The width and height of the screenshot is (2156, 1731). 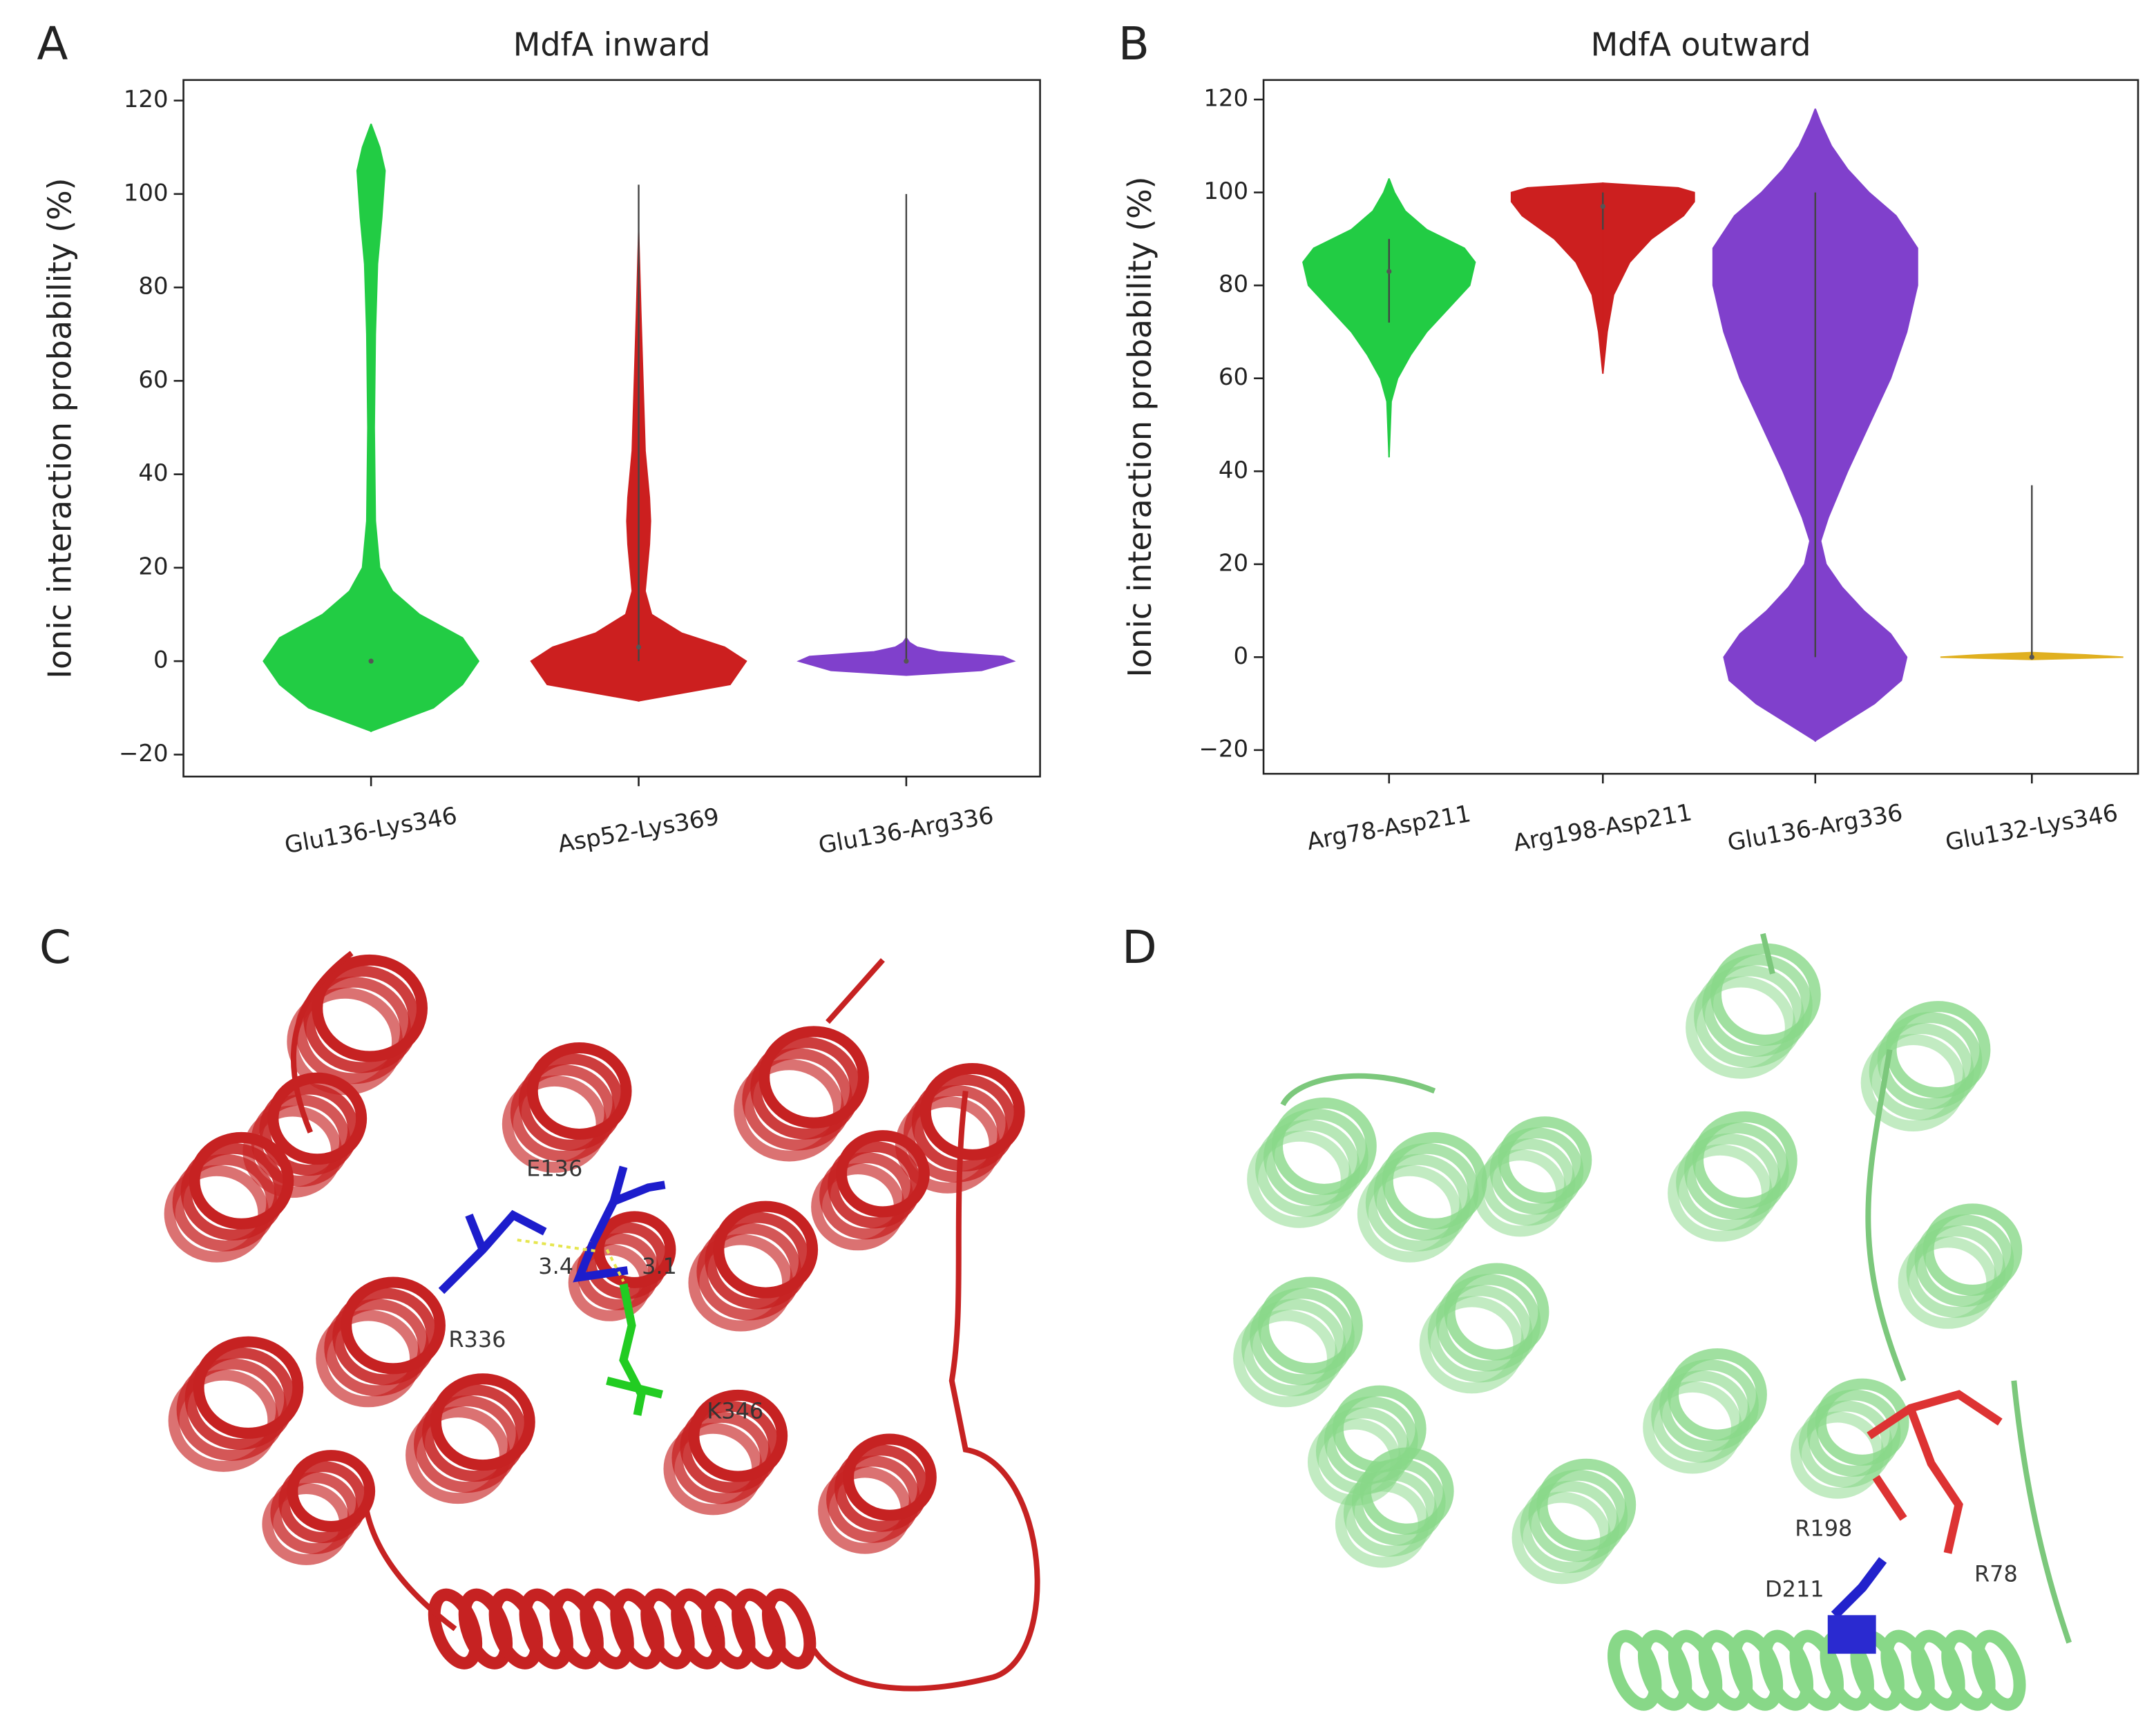 I want to click on y-tick-label: 60, so click(x=153, y=380).